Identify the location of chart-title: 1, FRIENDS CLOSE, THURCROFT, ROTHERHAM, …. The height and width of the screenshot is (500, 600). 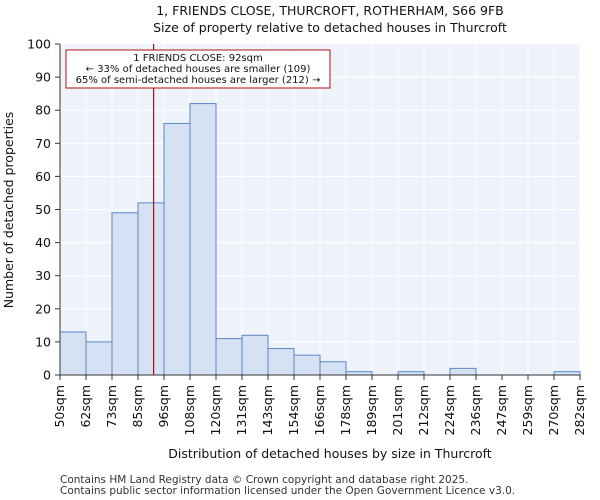
(330, 10).